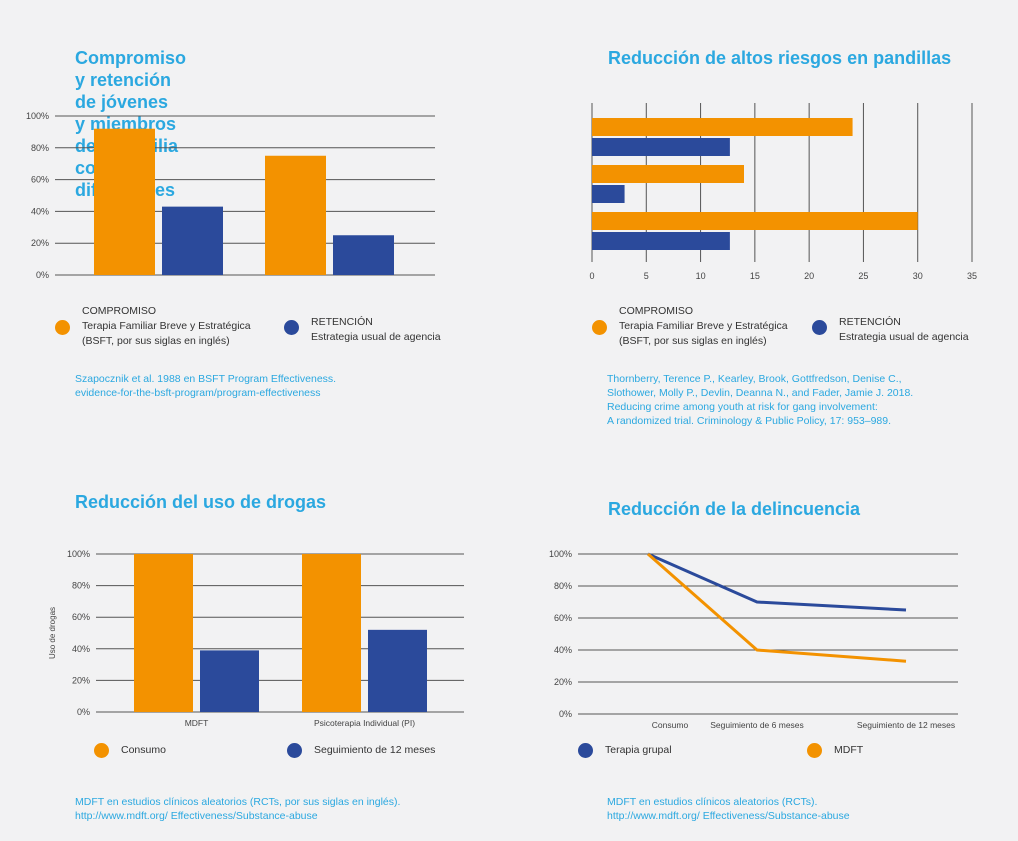 This screenshot has height=841, width=1018. I want to click on x-tick-label: 20, so click(809, 276).